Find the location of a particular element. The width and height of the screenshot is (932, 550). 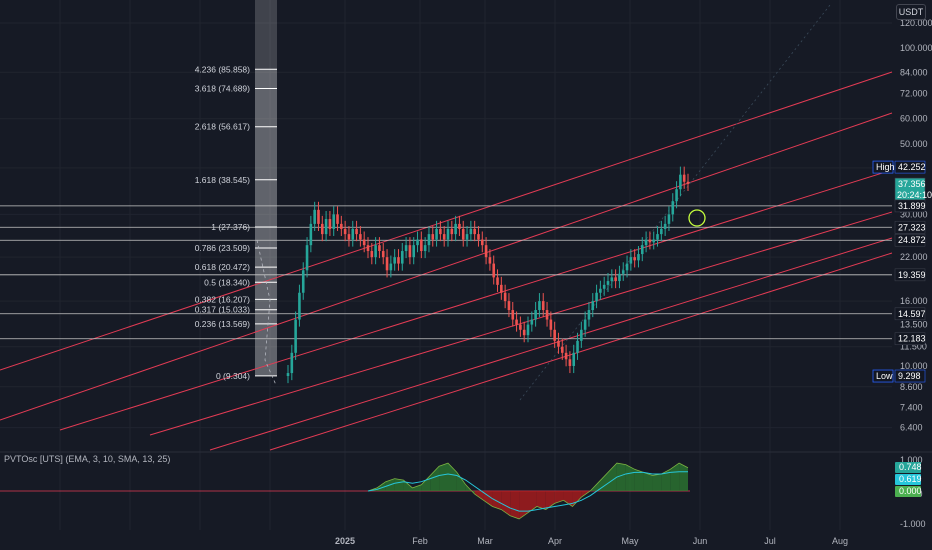

fib-label-5: 0.618 (20.472) is located at coordinates (222, 267).